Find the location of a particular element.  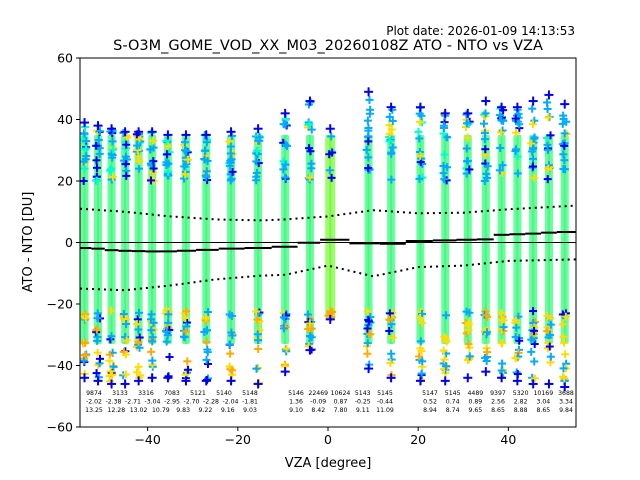

stats-right-value: 0.89 is located at coordinates (475, 402).